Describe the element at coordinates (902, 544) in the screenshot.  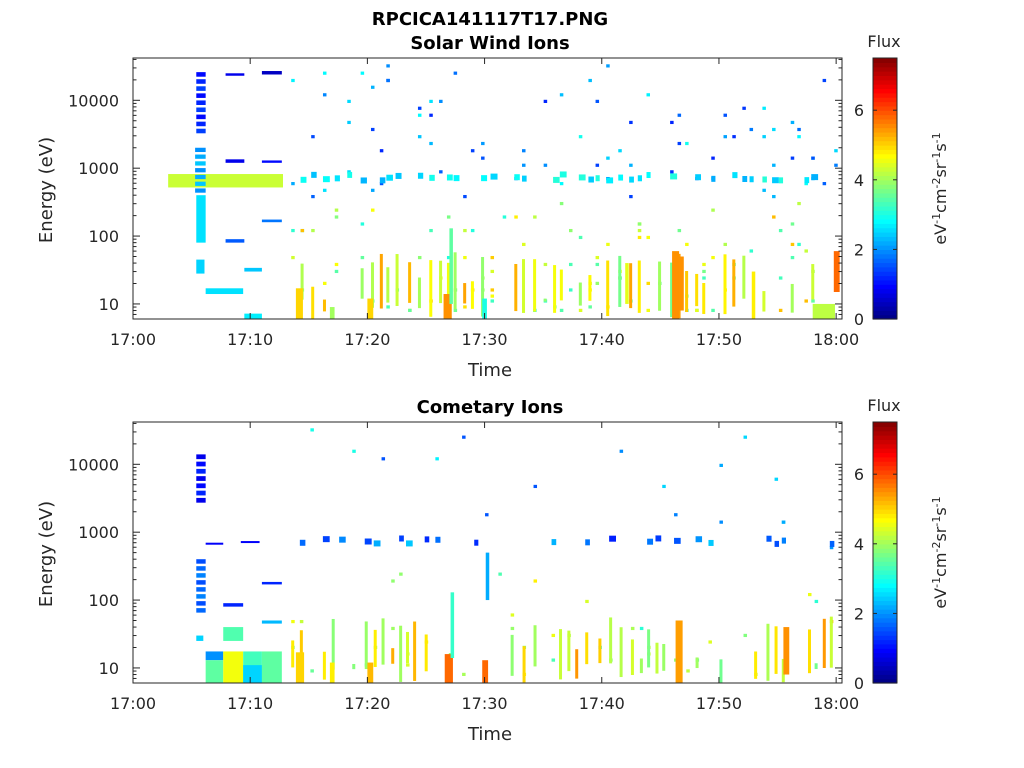
I see `cometary-colorbar: 0 2 4 6 Flux eV-1cm-2sr-1s-1` at that location.